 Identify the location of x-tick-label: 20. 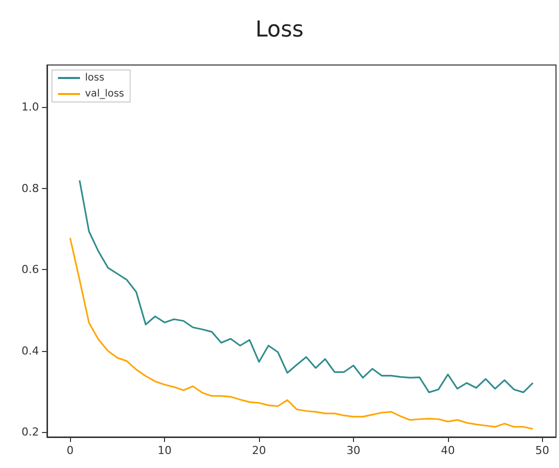
(259, 450).